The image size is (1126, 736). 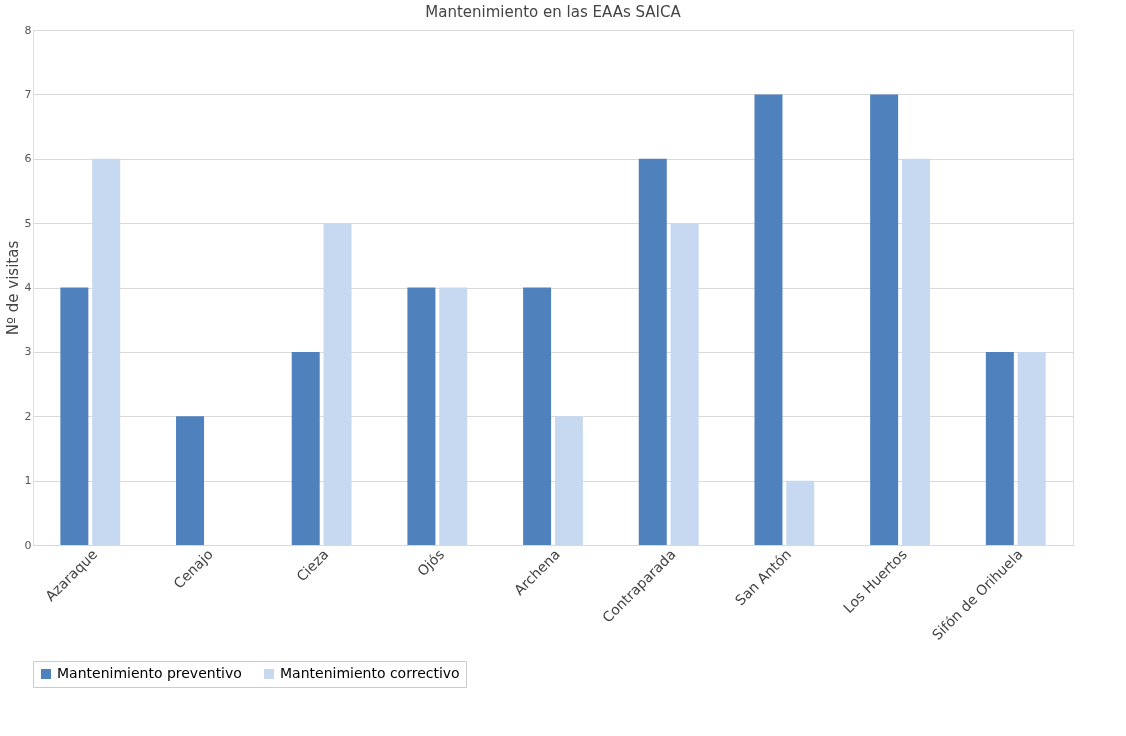 What do you see at coordinates (28, 352) in the screenshot?
I see `y-tick-label: 3` at bounding box center [28, 352].